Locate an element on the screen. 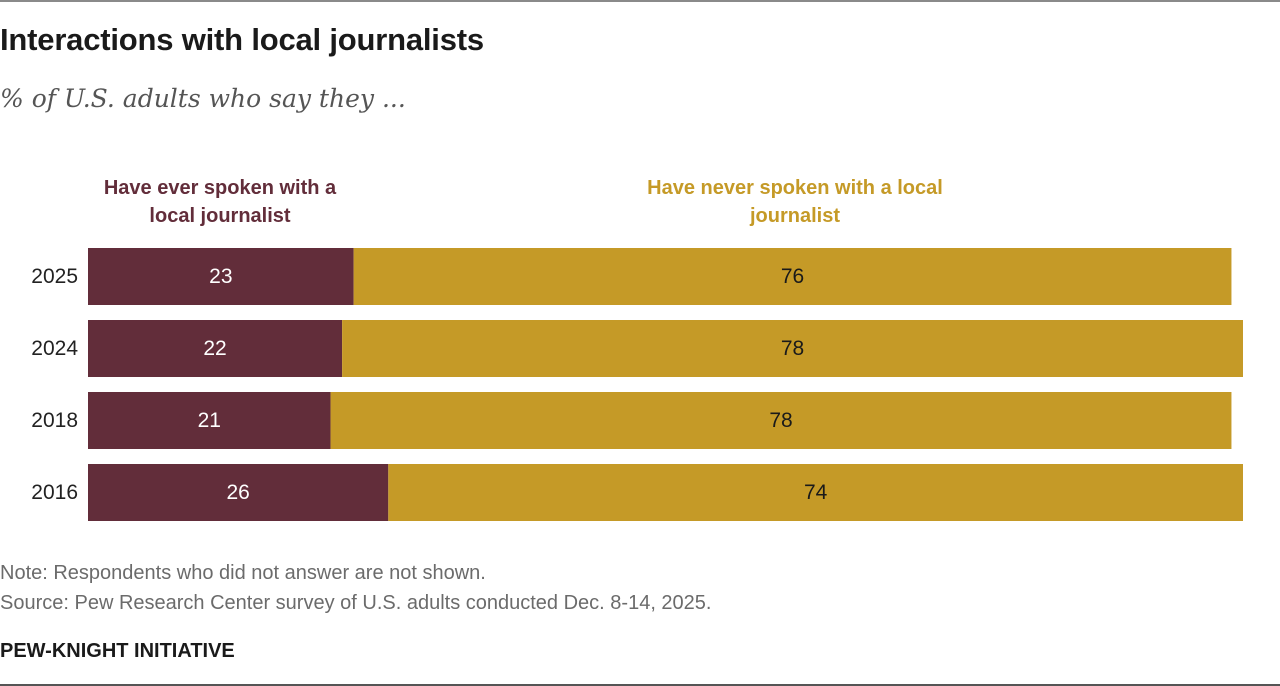 This screenshot has width=1280, height=686. bar-ever-2018 is located at coordinates (209, 420).